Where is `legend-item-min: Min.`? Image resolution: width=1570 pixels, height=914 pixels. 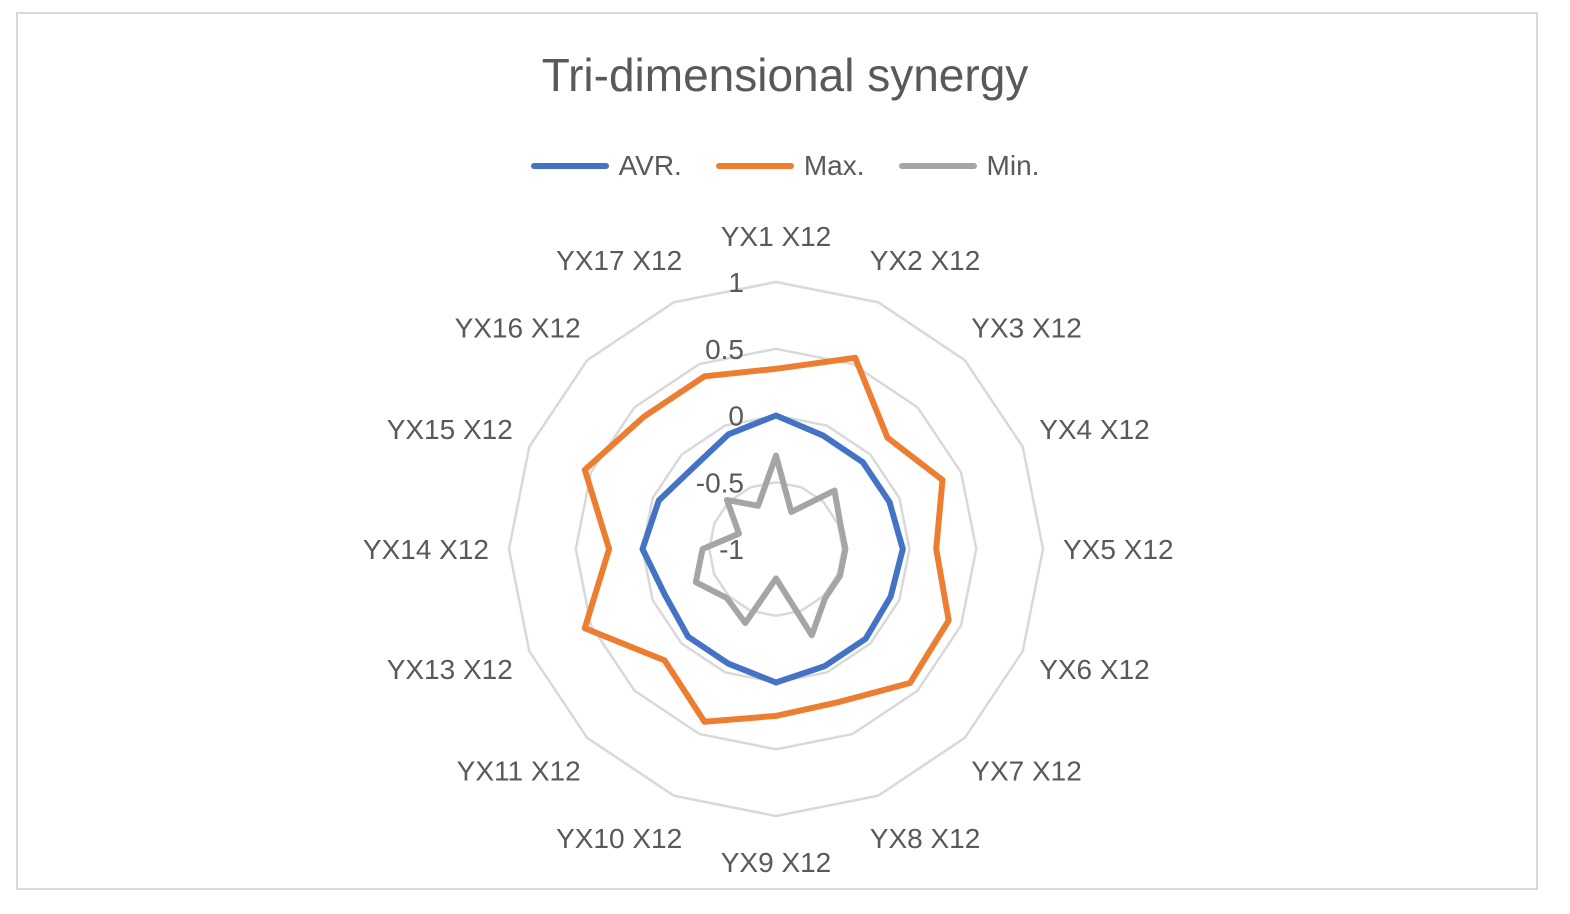 legend-item-min: Min. is located at coordinates (969, 166).